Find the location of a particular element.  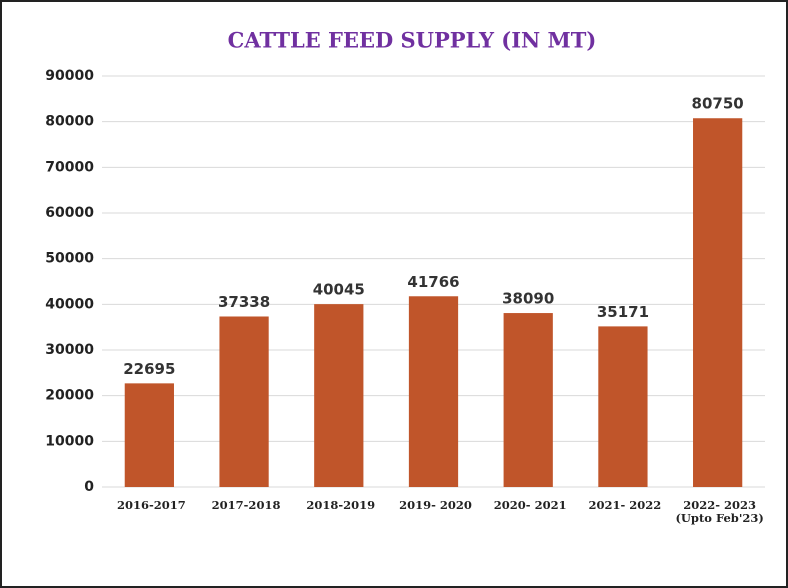

data-label: 41766 is located at coordinates (433, 282).